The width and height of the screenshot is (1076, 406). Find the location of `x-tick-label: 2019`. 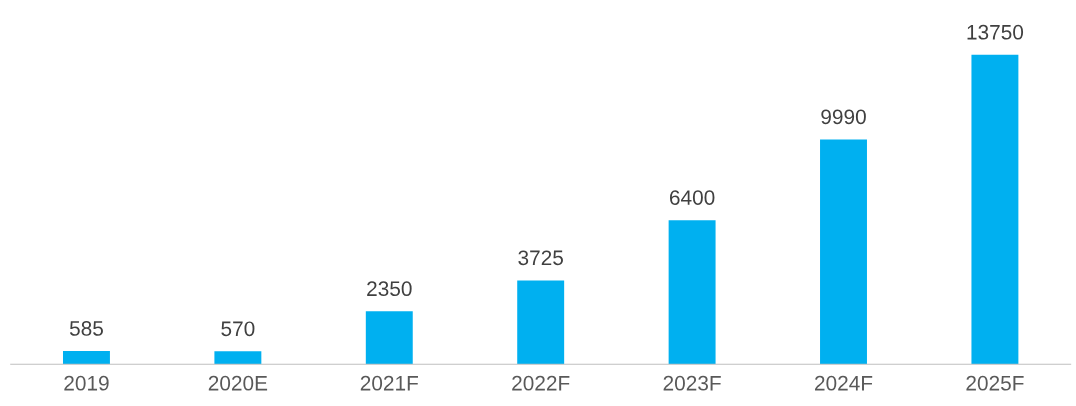

x-tick-label: 2019 is located at coordinates (86, 383).